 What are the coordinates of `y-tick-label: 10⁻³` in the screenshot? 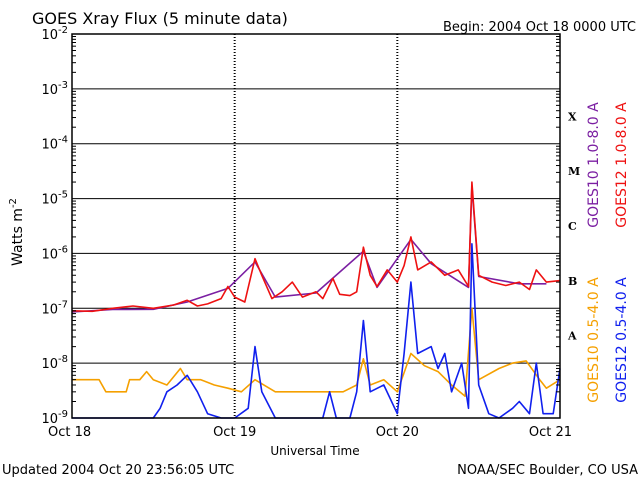 It's located at (54, 89).